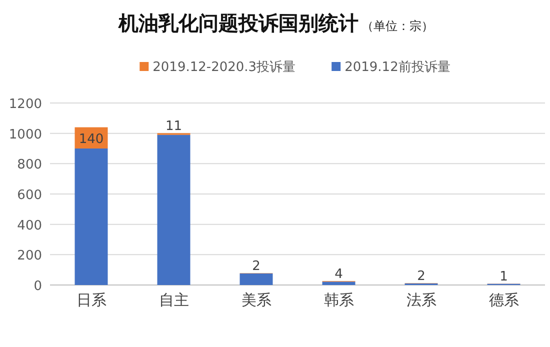  Describe the element at coordinates (173, 126) in the screenshot. I see `text: 11` at that location.